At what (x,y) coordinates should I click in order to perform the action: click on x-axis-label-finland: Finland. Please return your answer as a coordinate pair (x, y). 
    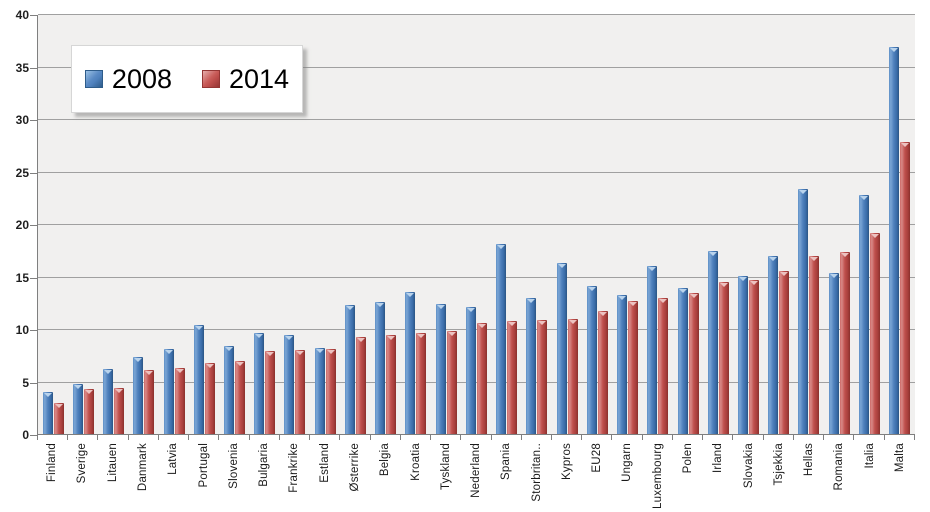
    Looking at the image, I should click on (52, 463).